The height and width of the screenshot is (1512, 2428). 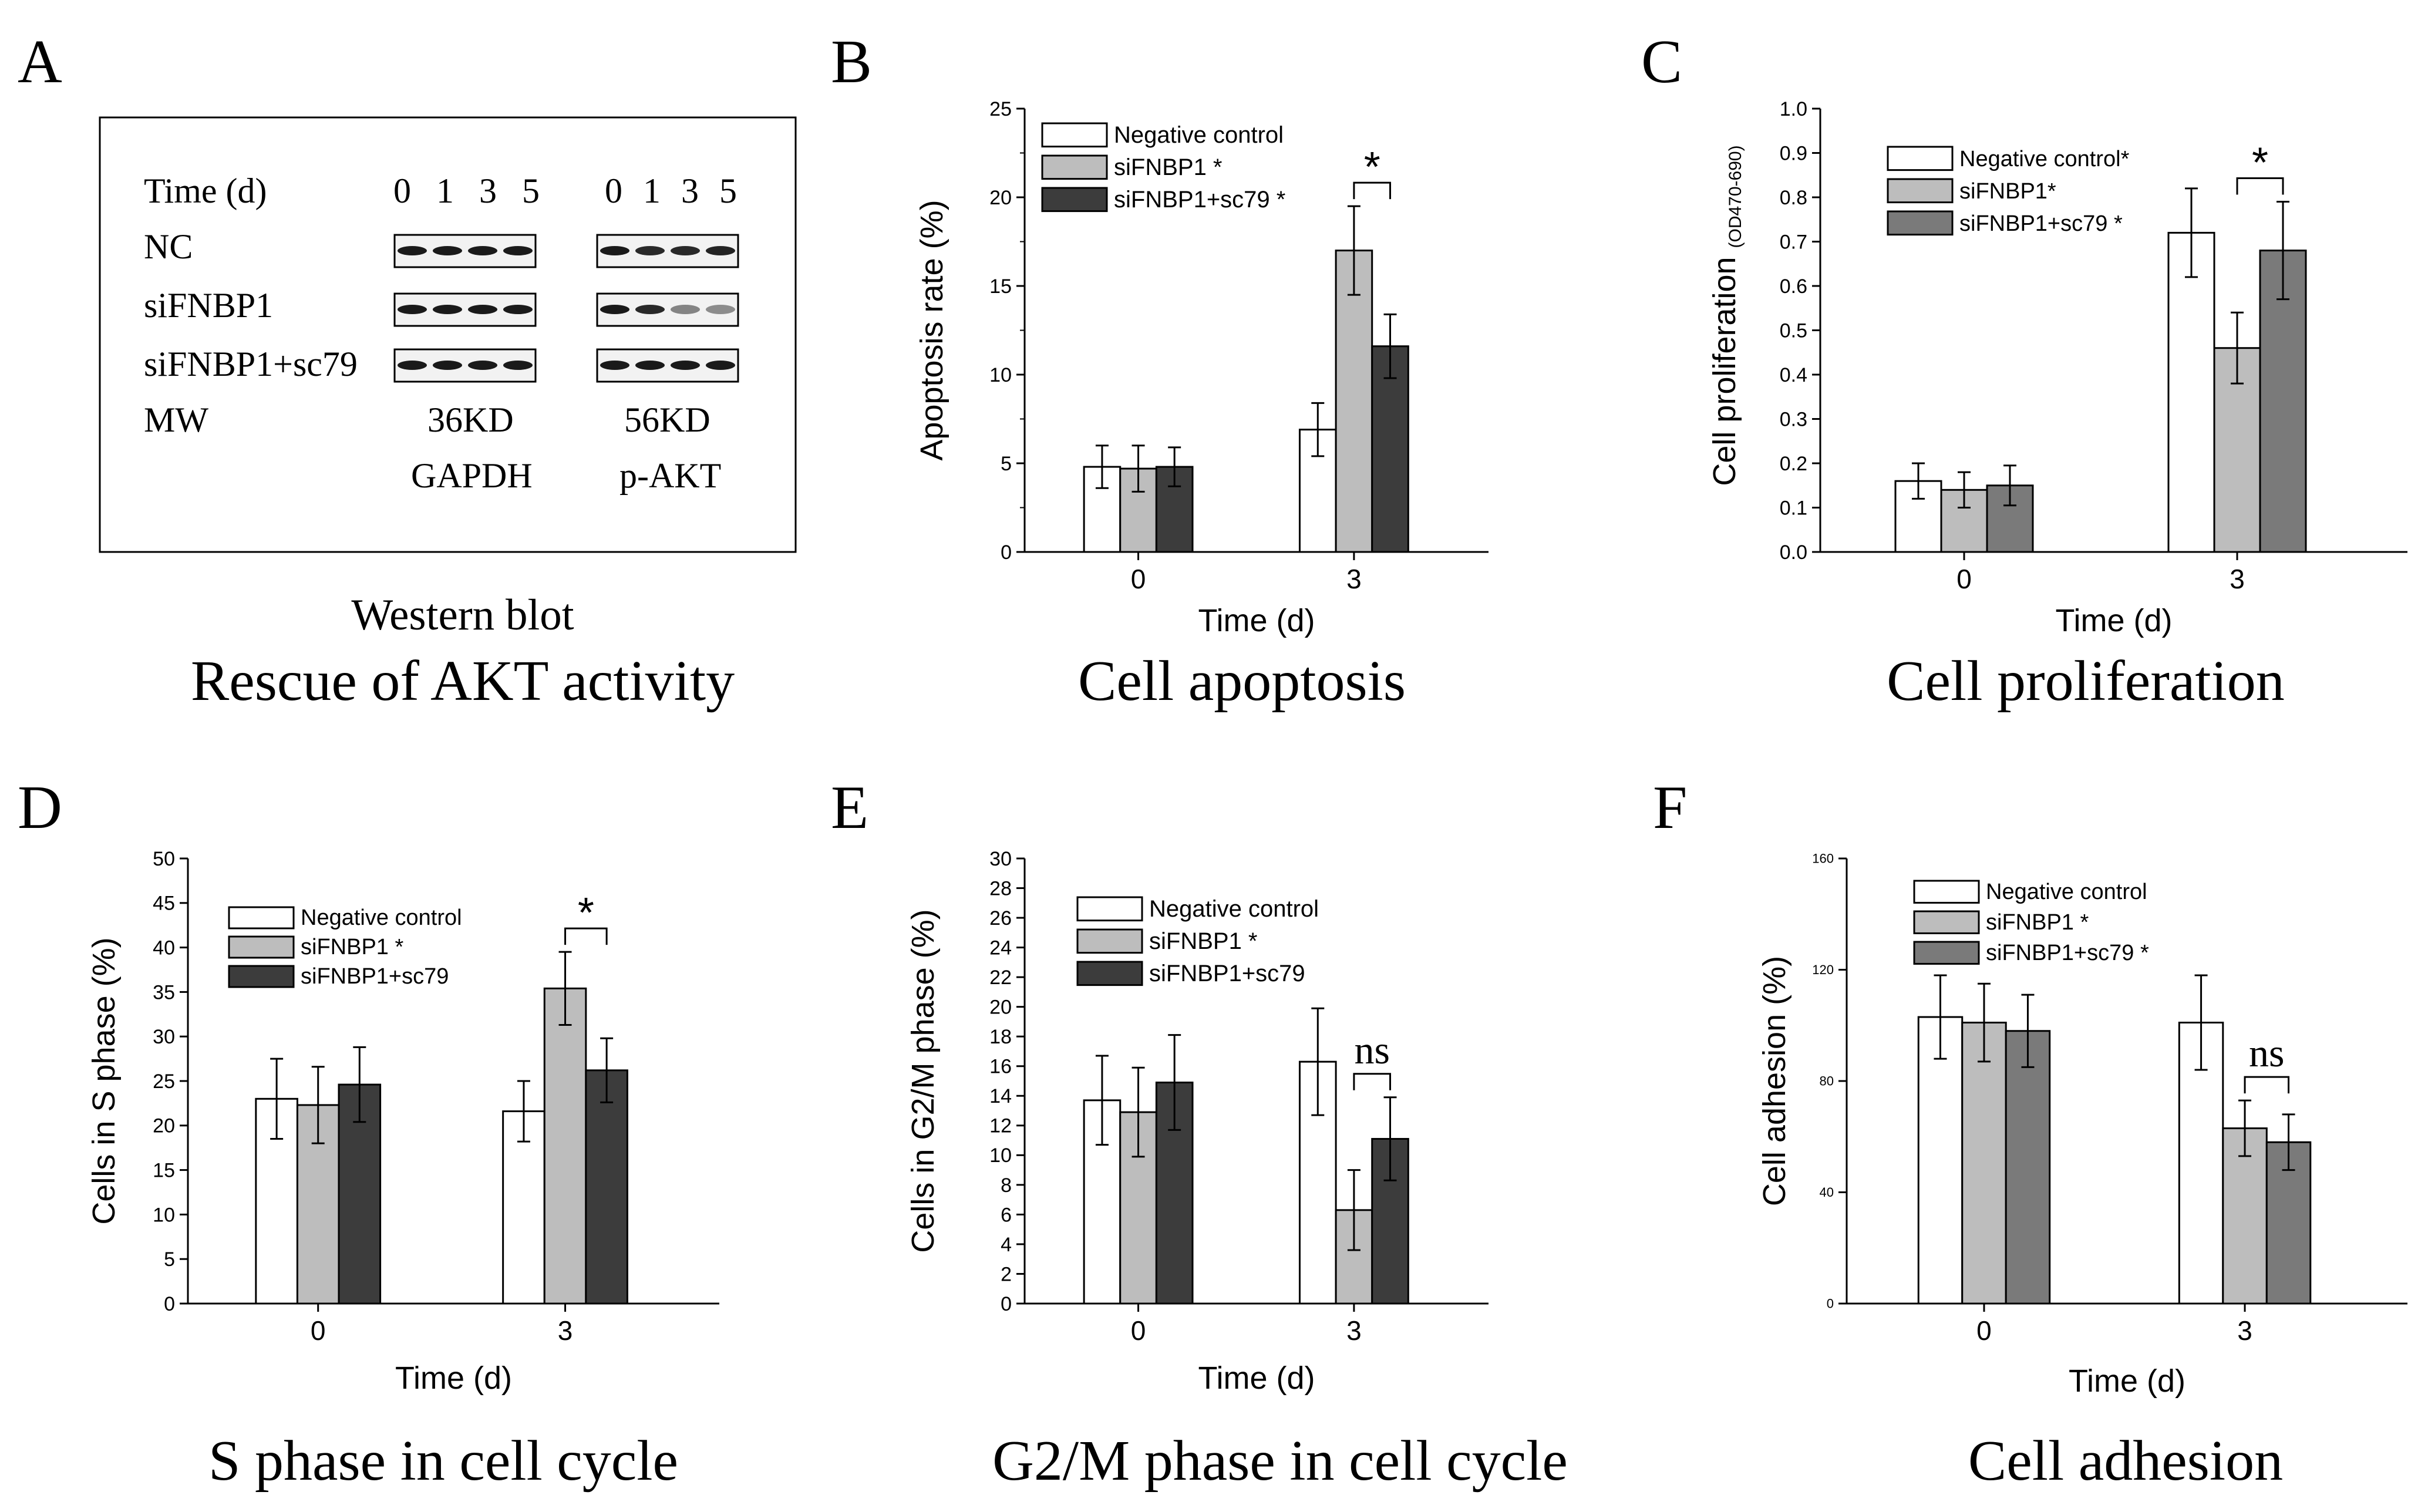 What do you see at coordinates (1670, 807) in the screenshot?
I see `panel-letter-f: F` at bounding box center [1670, 807].